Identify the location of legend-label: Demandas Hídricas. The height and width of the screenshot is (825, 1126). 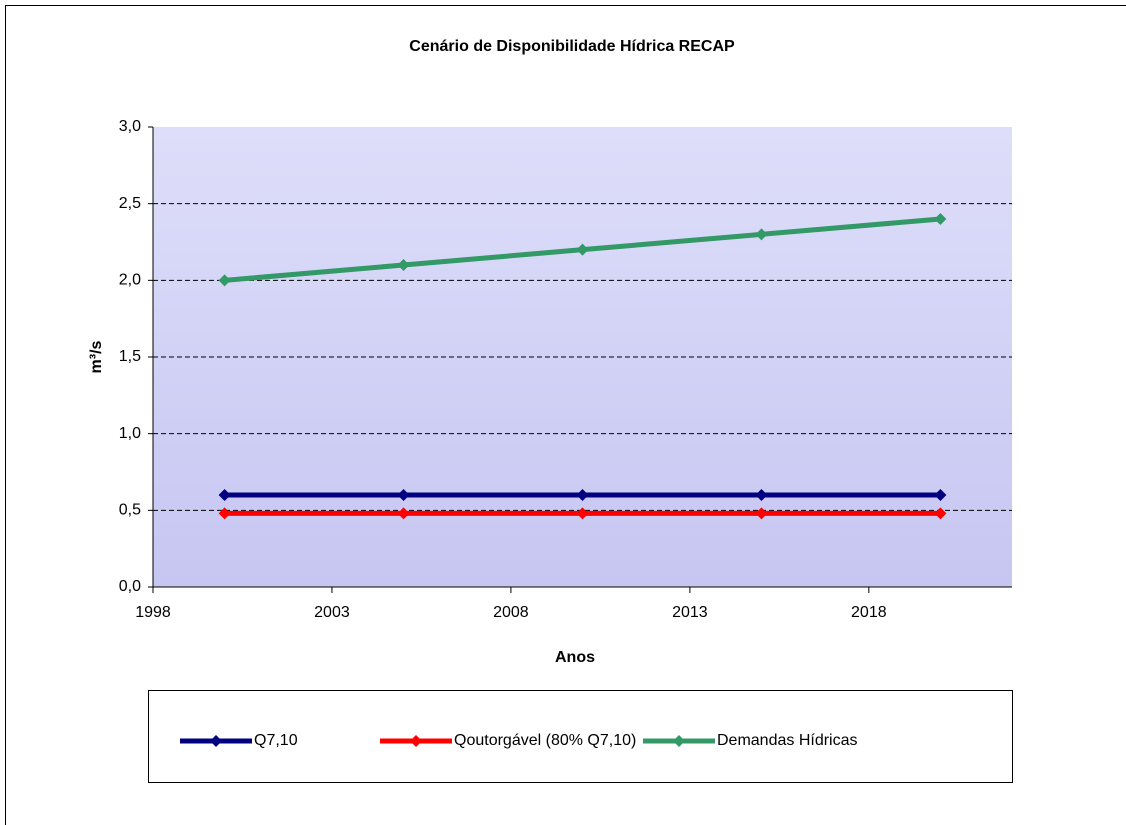
(787, 740).